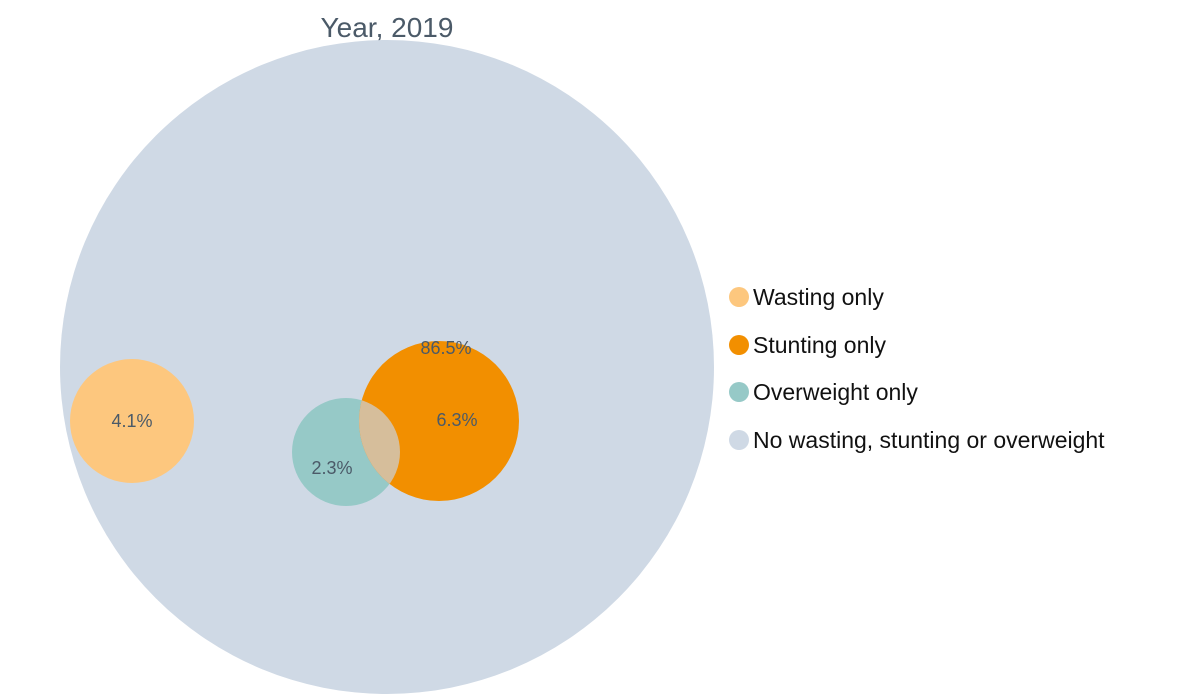  What do you see at coordinates (445, 348) in the screenshot?
I see `value-label-background: 86.5%` at bounding box center [445, 348].